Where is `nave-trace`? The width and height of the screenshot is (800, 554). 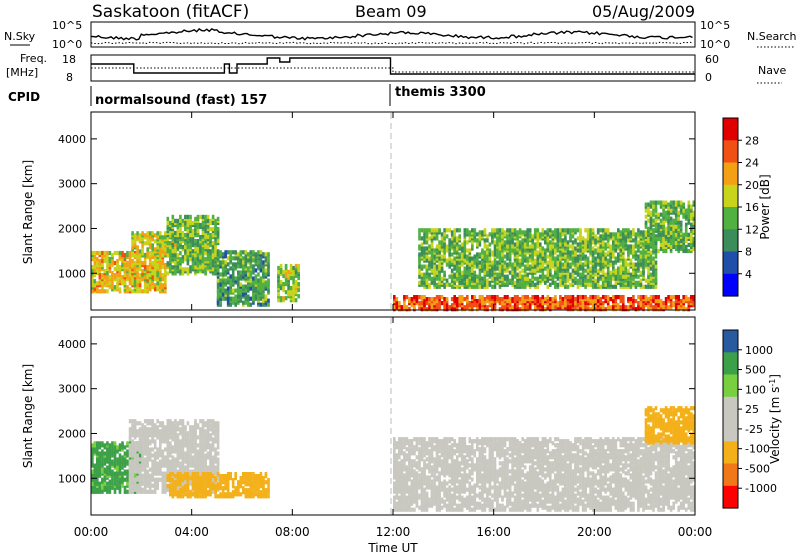
nave-trace is located at coordinates (393, 70).